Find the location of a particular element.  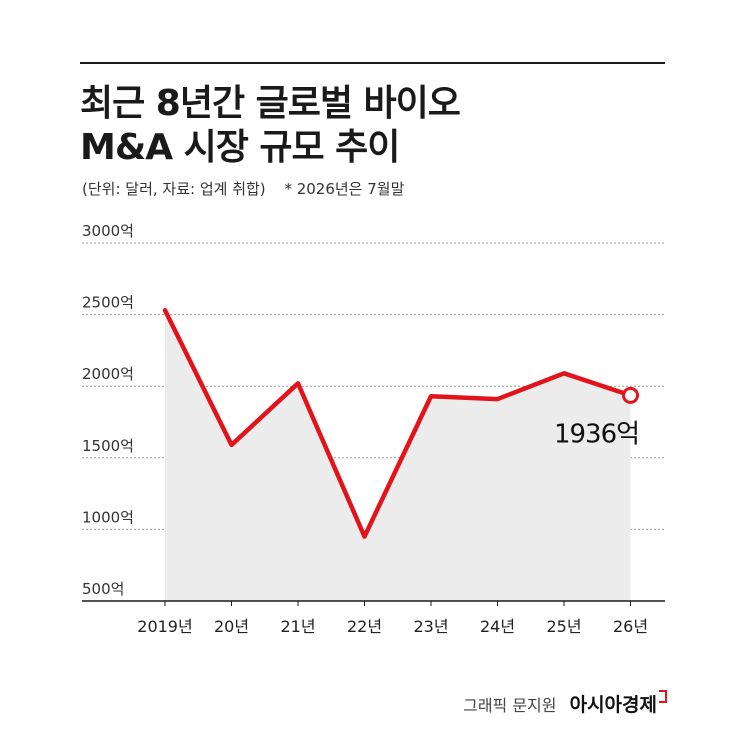

x-axis is located at coordinates (373, 603).